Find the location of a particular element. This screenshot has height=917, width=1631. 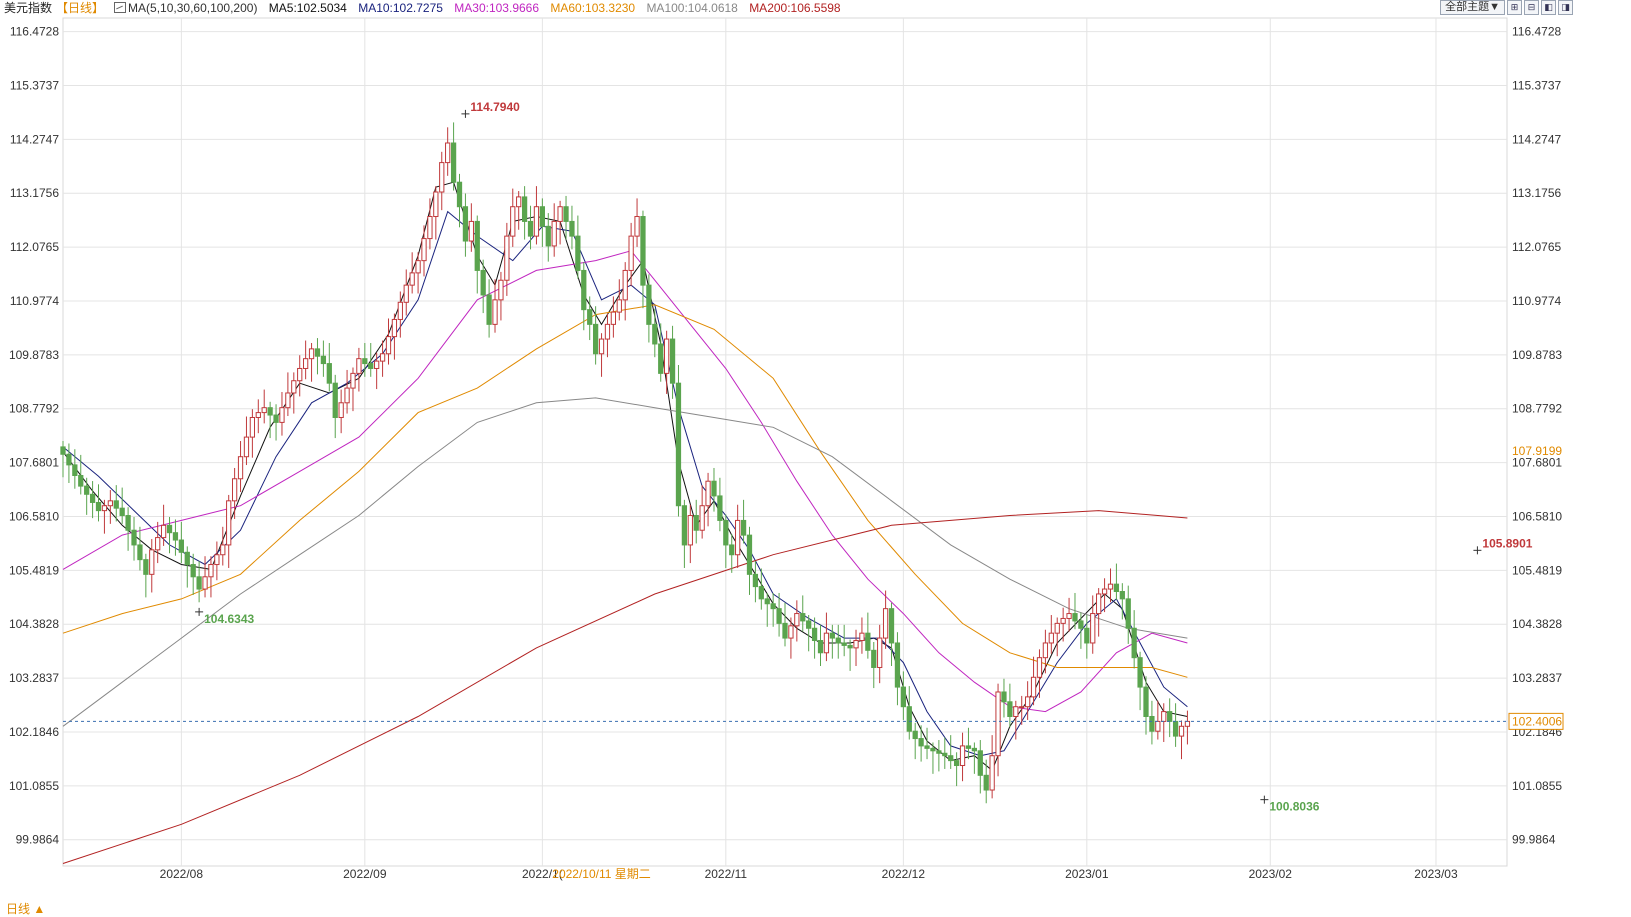

crosshair-date-label: 2022/10/11 星期二 is located at coordinates (601, 874).